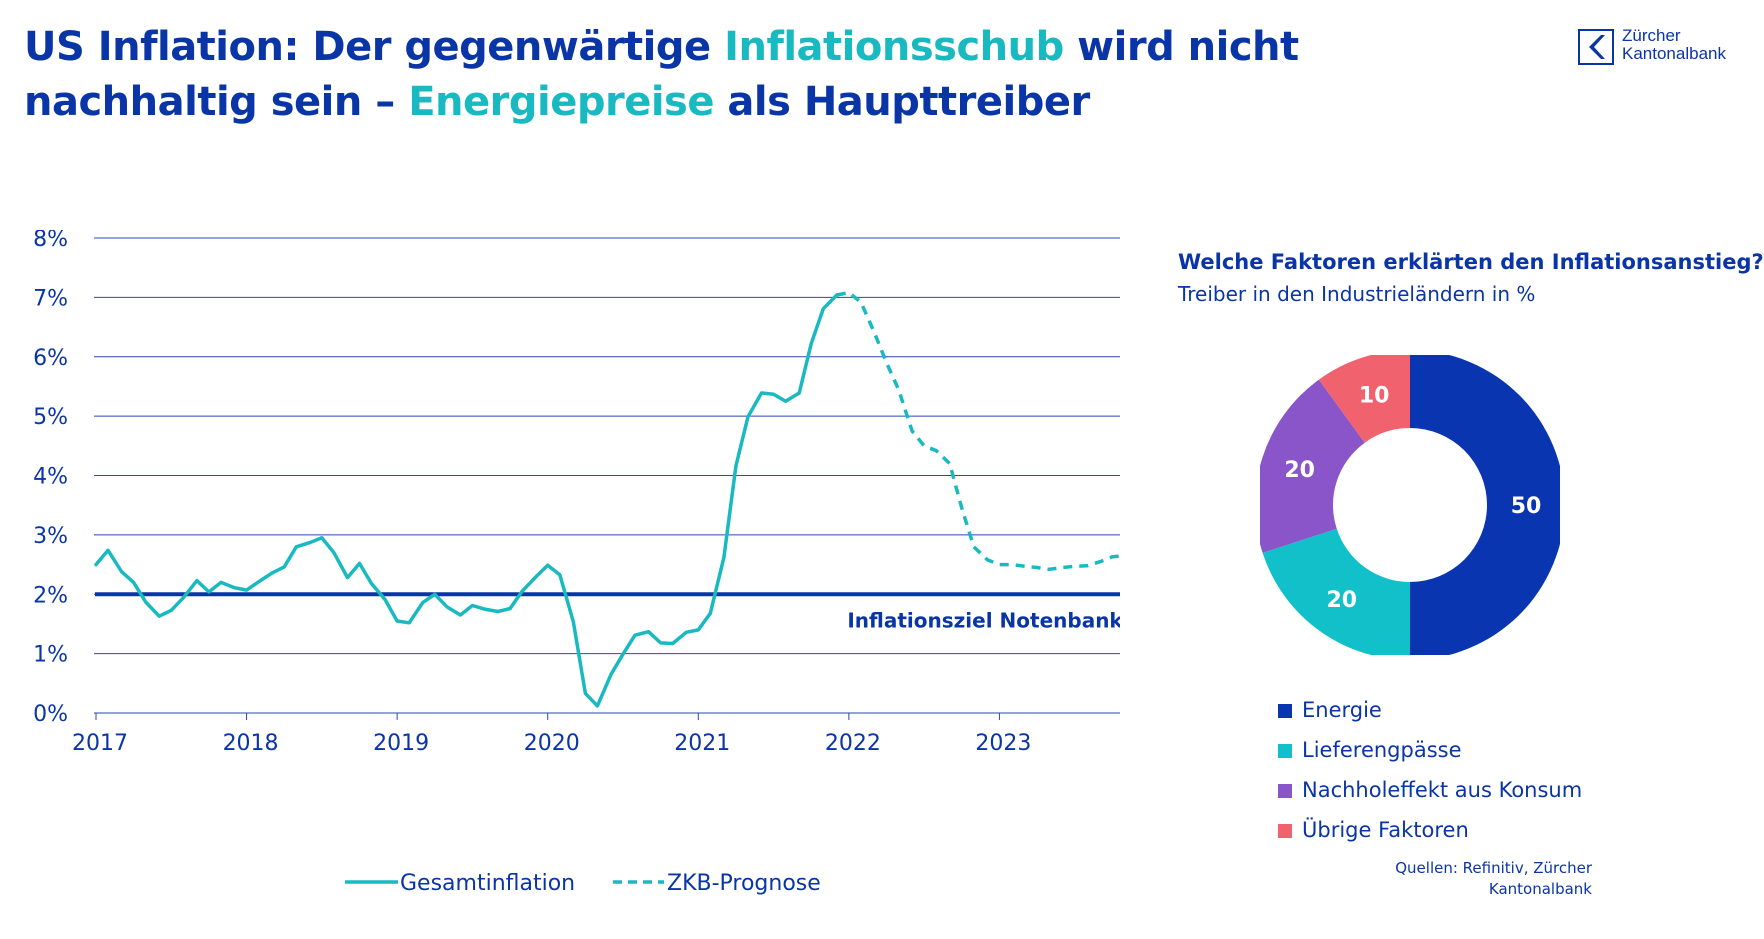  I want to click on bank-logo: Zürcher Kantonalbank, so click(1668, 50).